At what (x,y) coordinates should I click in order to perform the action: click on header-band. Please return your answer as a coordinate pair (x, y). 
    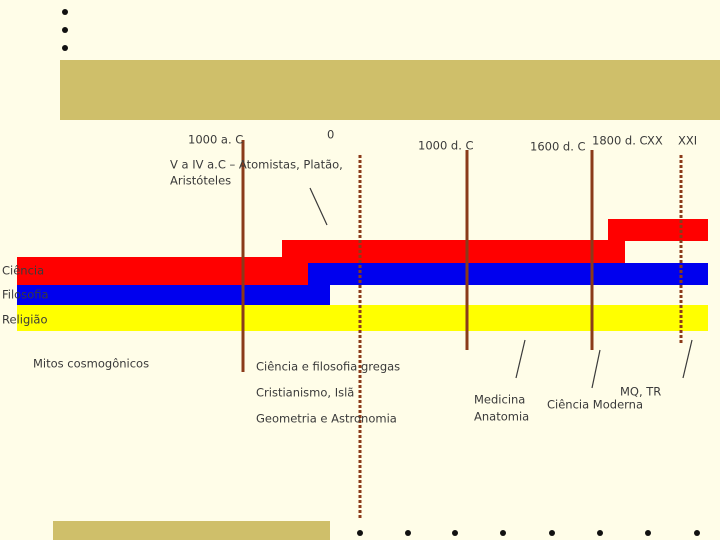
    Looking at the image, I should click on (390, 90).